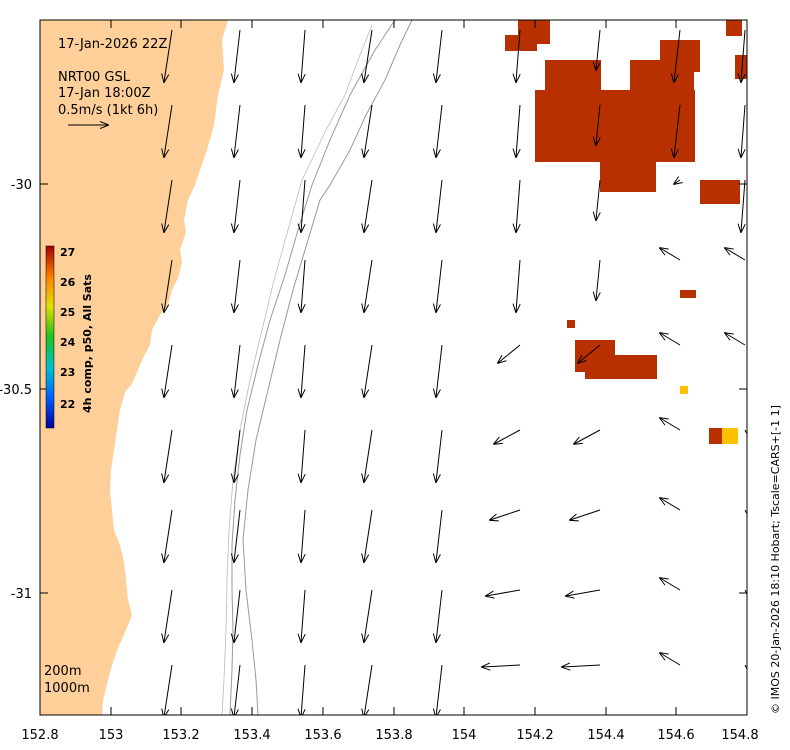 This screenshot has width=790, height=750. Describe the element at coordinates (112, 44) in the screenshot. I see `map-title: 17-Jan-2026 22Z` at that location.